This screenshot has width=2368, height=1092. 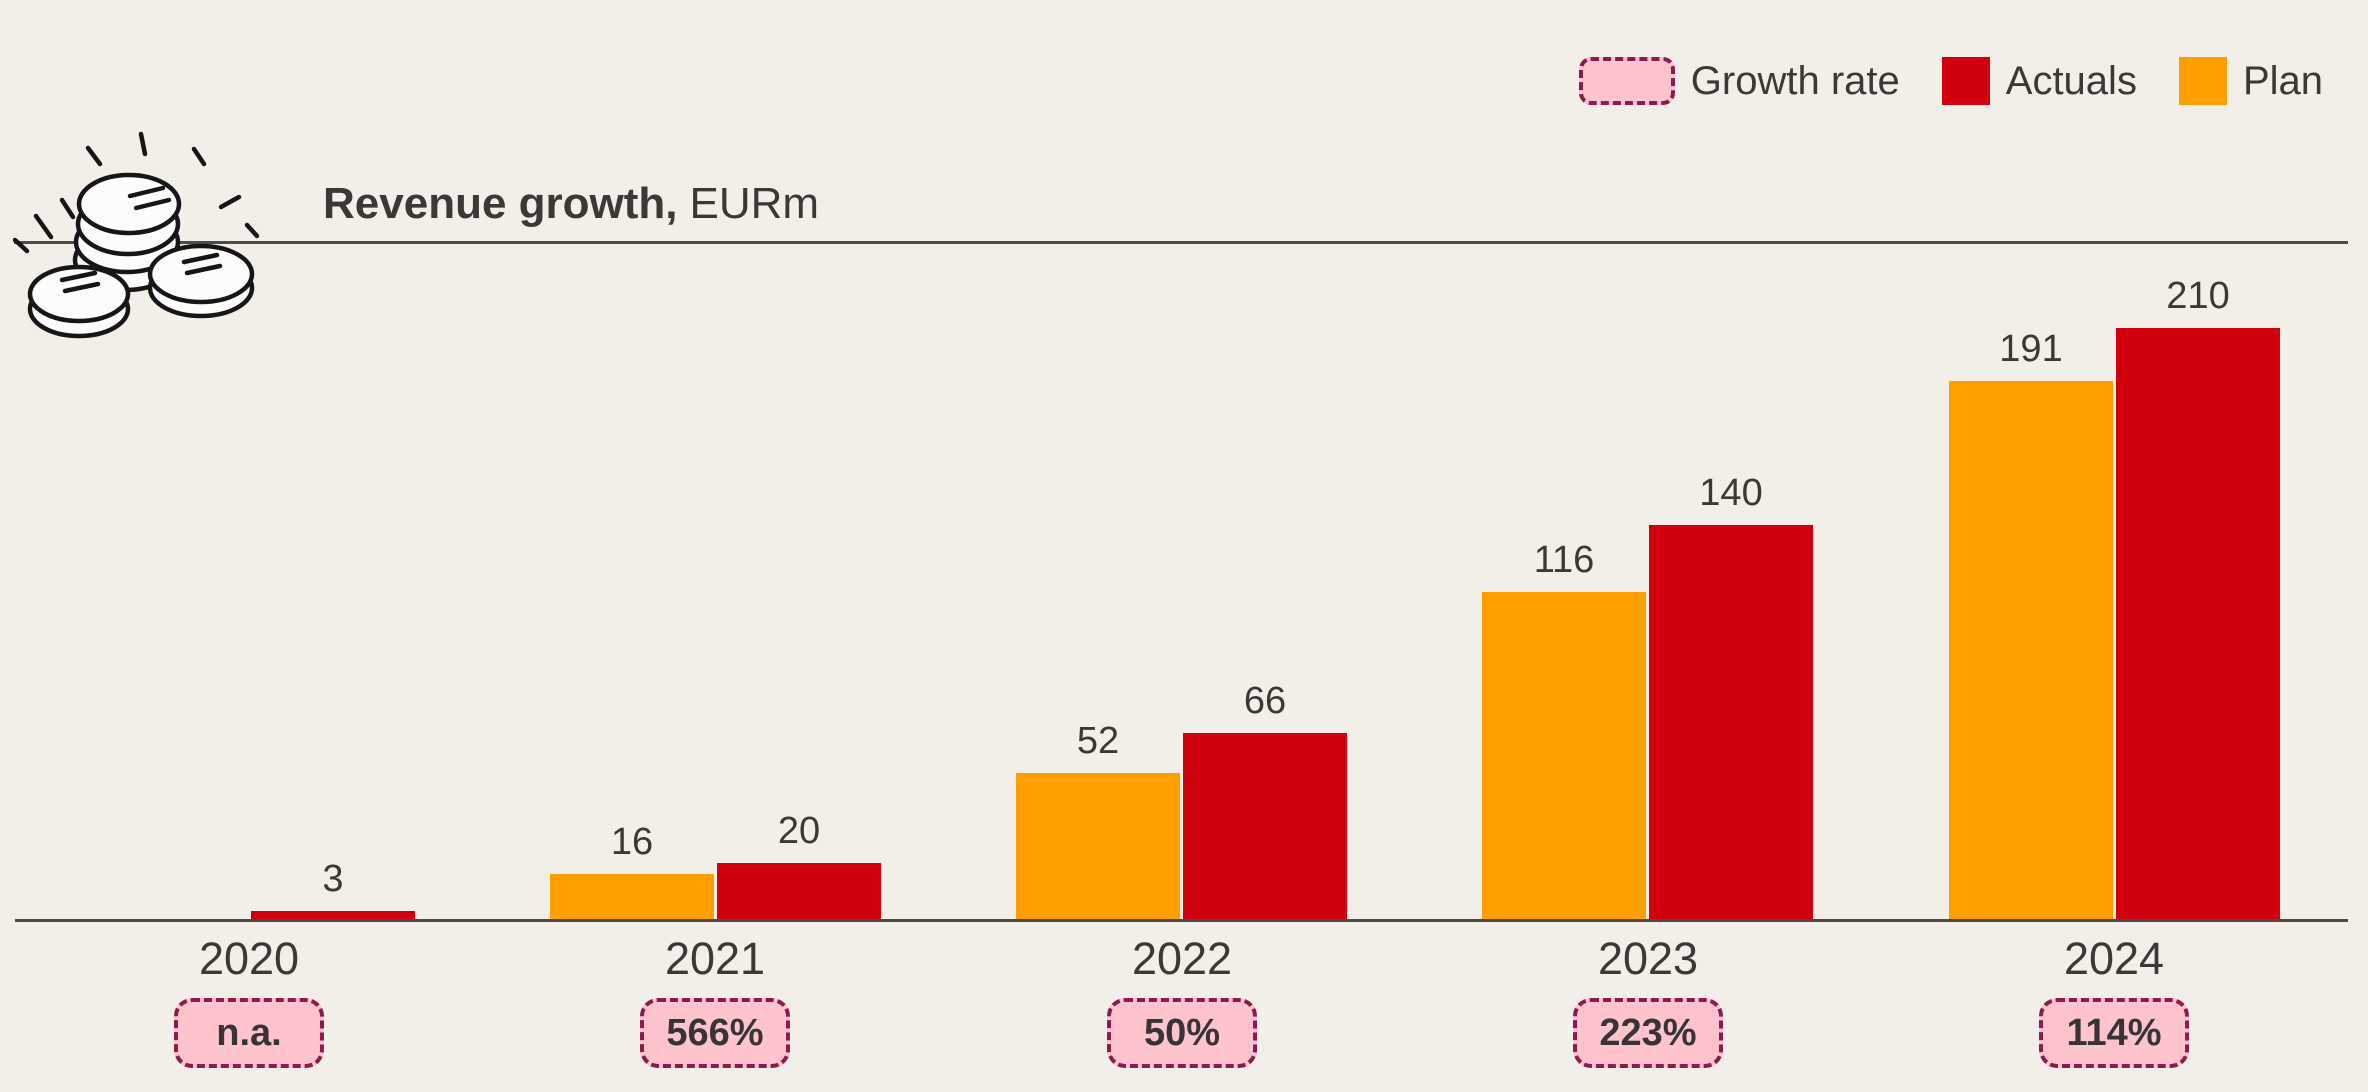 I want to click on value-label-plan-2022: 52, so click(x=1098, y=741).